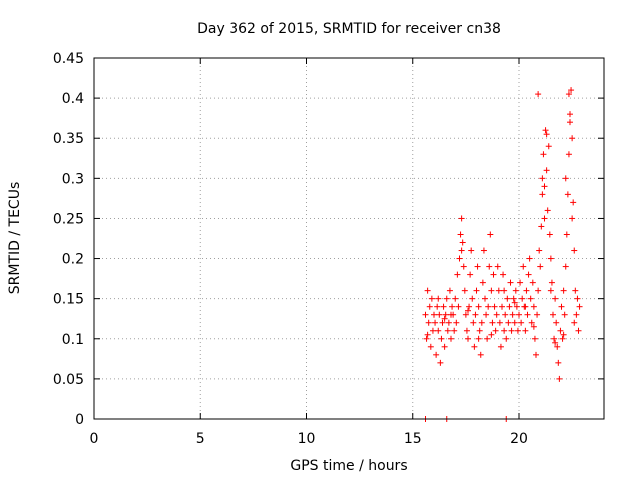 This screenshot has width=640, height=480. I want to click on y-tick-label: 0, so click(79, 420).